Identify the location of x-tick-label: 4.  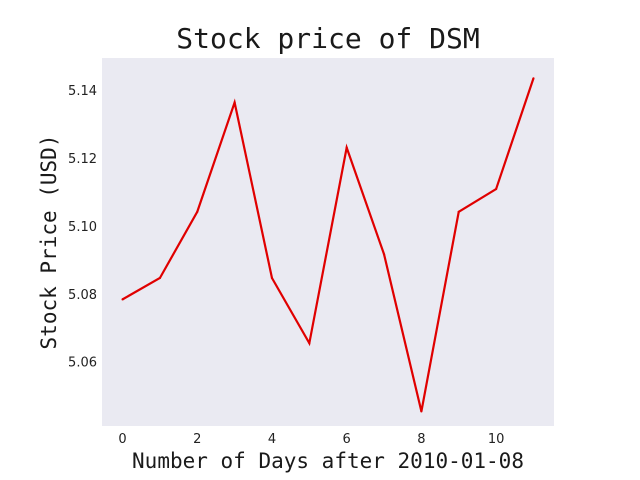
(272, 439).